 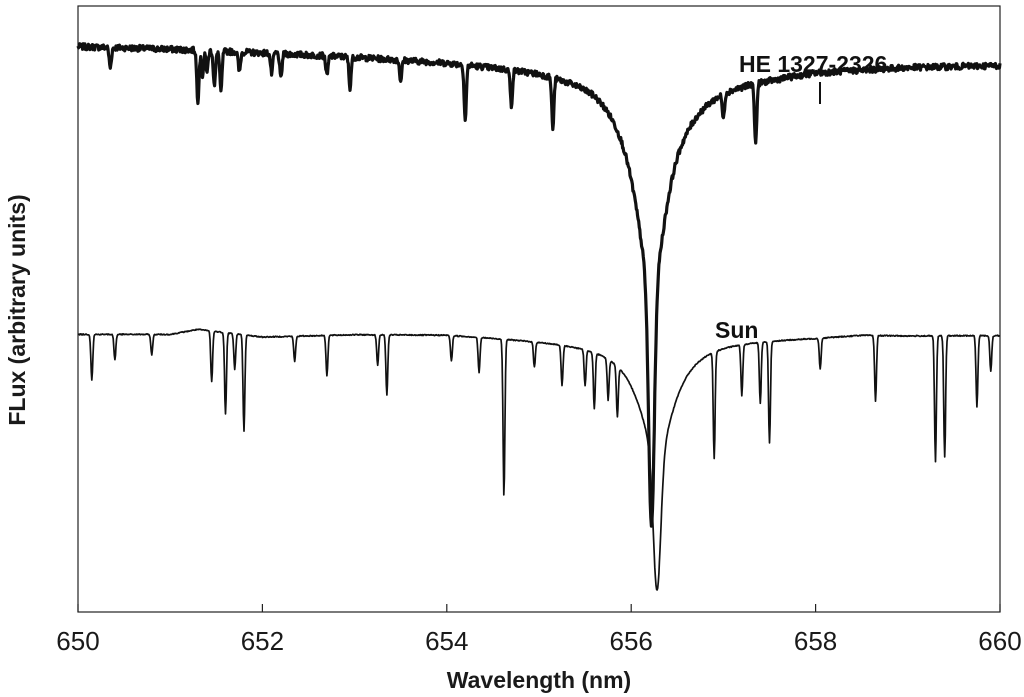 I want to click on x-tick-label: 654, so click(x=446, y=641).